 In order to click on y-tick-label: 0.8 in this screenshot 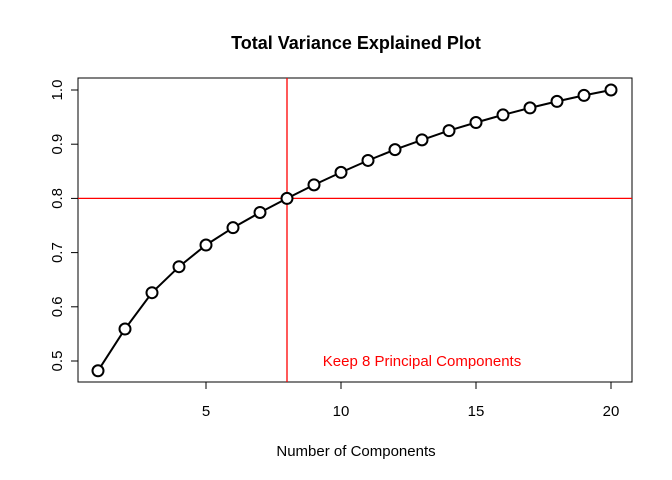, I will do `click(57, 198)`.